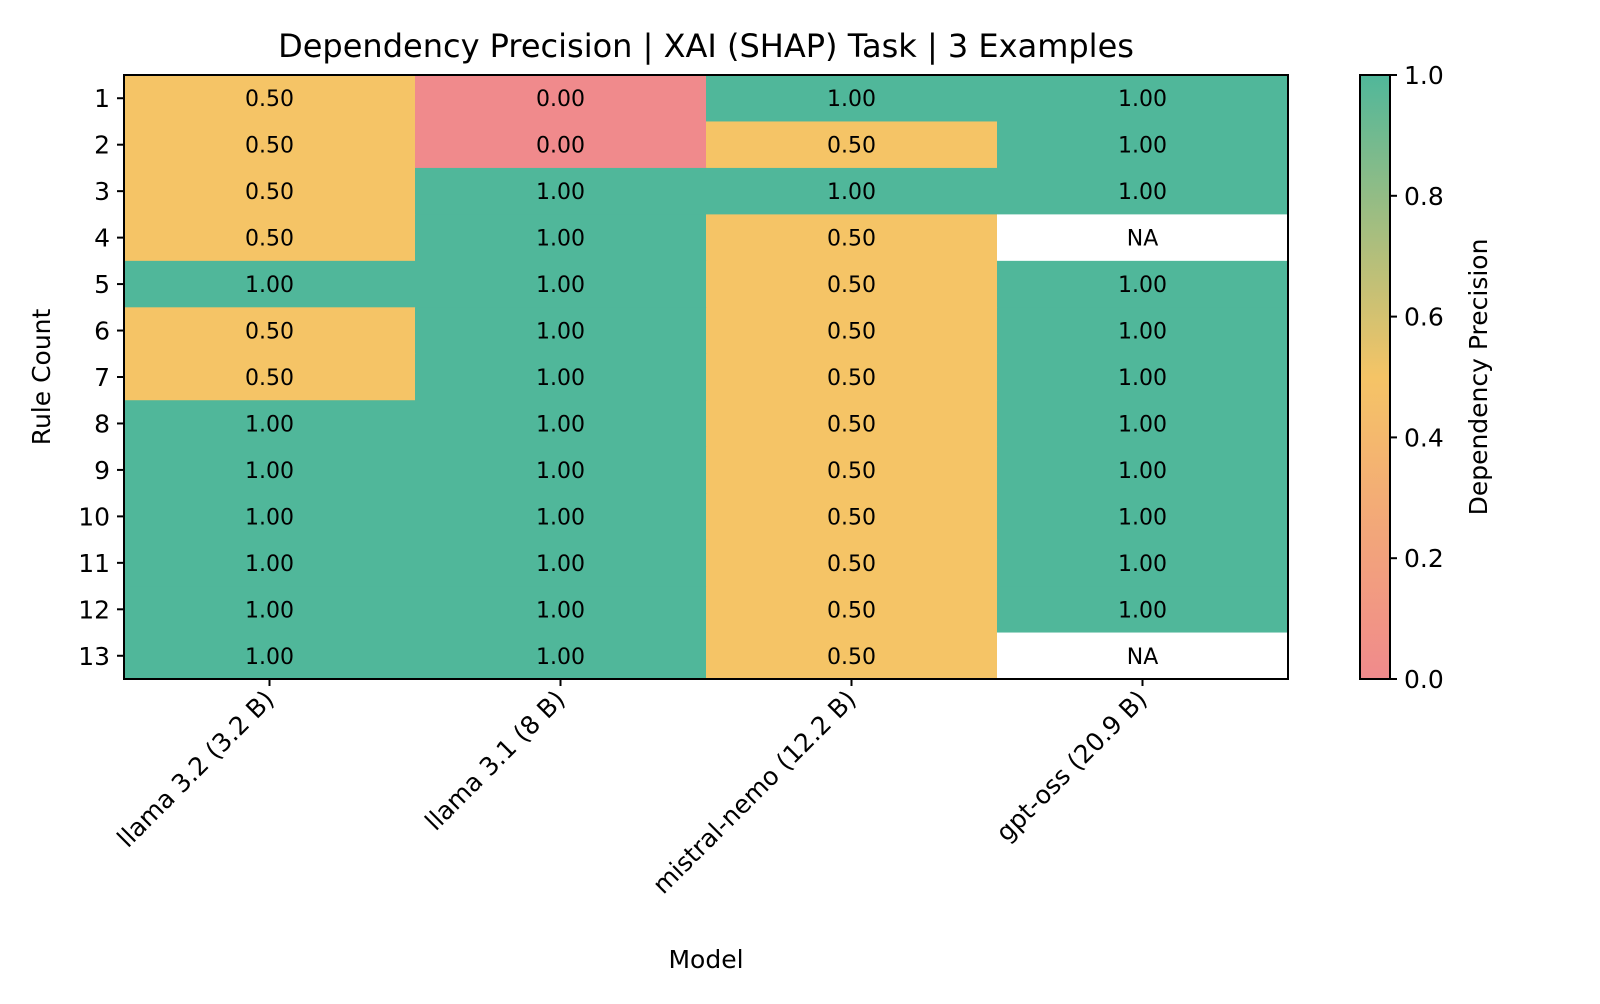 The width and height of the screenshot is (1600, 1004). What do you see at coordinates (102, 470) in the screenshot?
I see `y-tick-label: 9` at bounding box center [102, 470].